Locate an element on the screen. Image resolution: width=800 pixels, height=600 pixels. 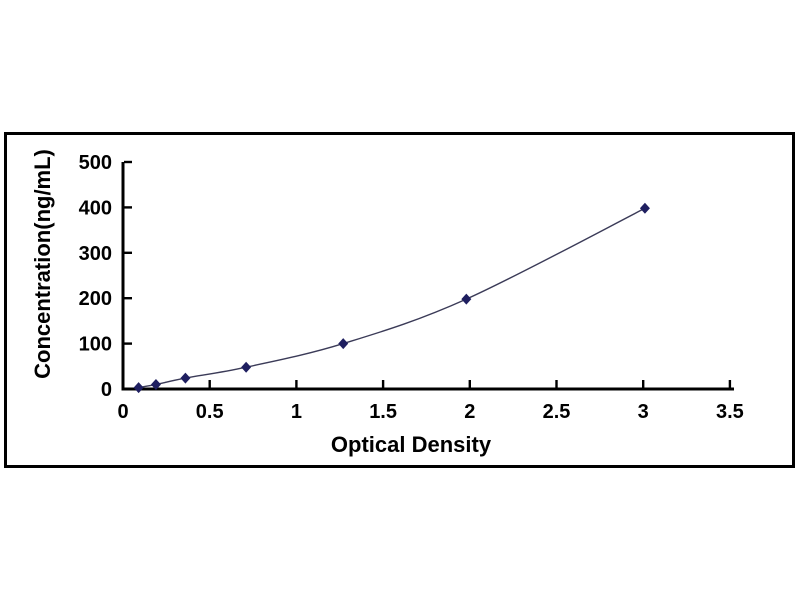
y-tick-label: 400 is located at coordinates (95, 208).